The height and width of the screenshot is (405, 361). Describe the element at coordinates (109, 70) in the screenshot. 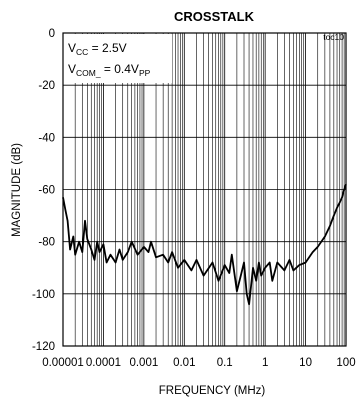

I see `annotation-text: VCOM_ = 0.4VPP` at that location.